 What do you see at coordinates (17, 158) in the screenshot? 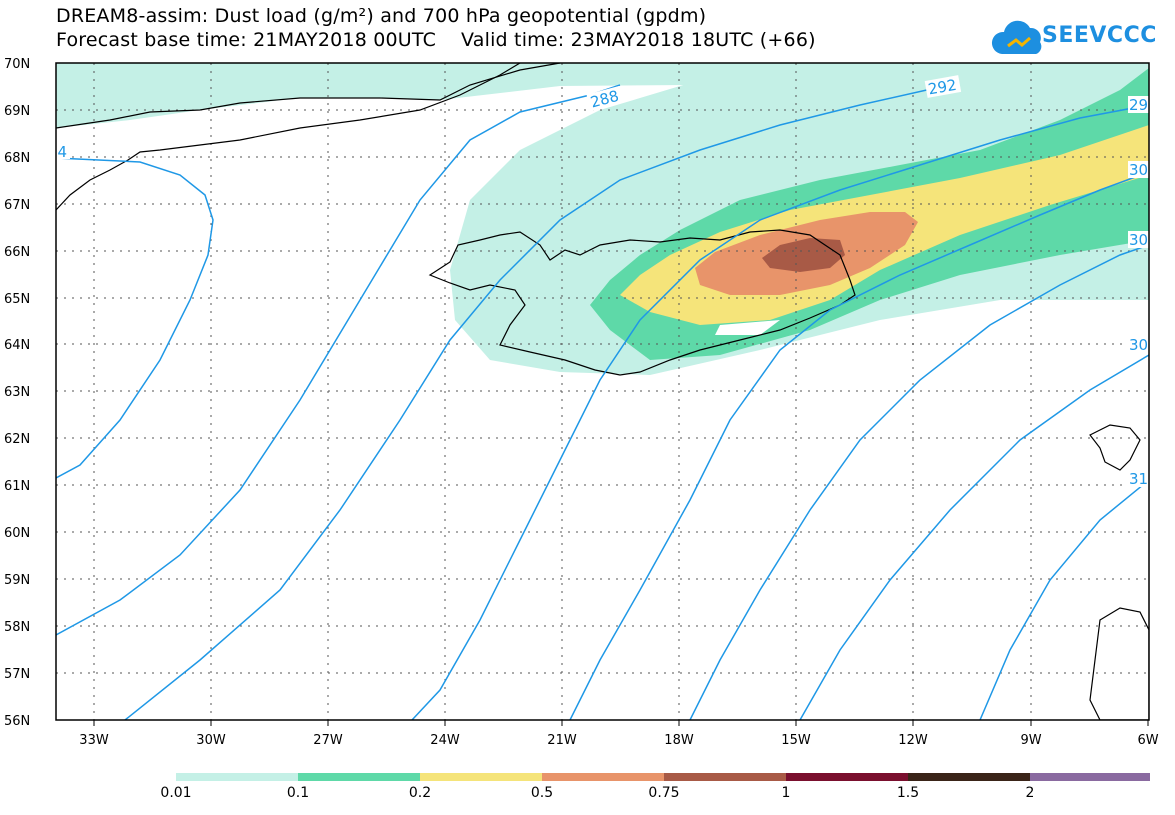
I see `lat-label-68n: 68N` at bounding box center [17, 158].